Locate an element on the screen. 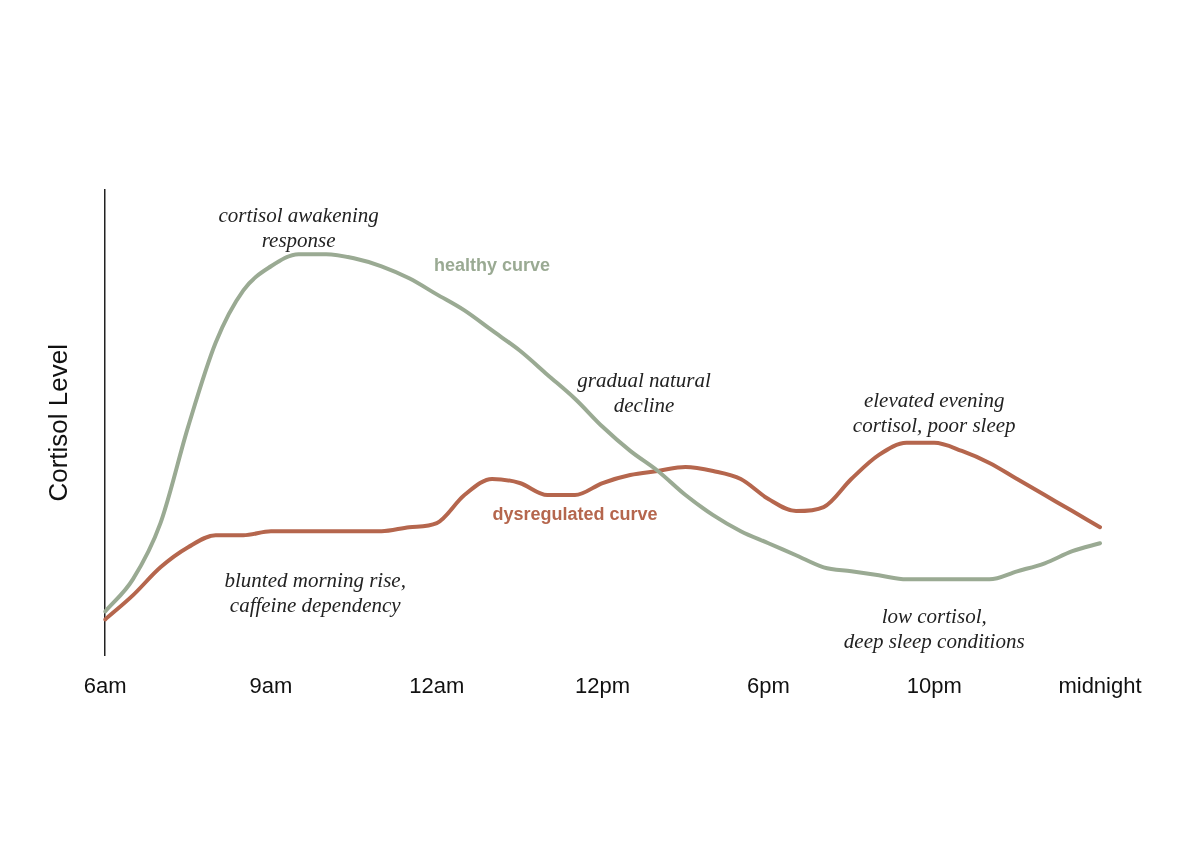  x-tick-label: 9am is located at coordinates (271, 685).